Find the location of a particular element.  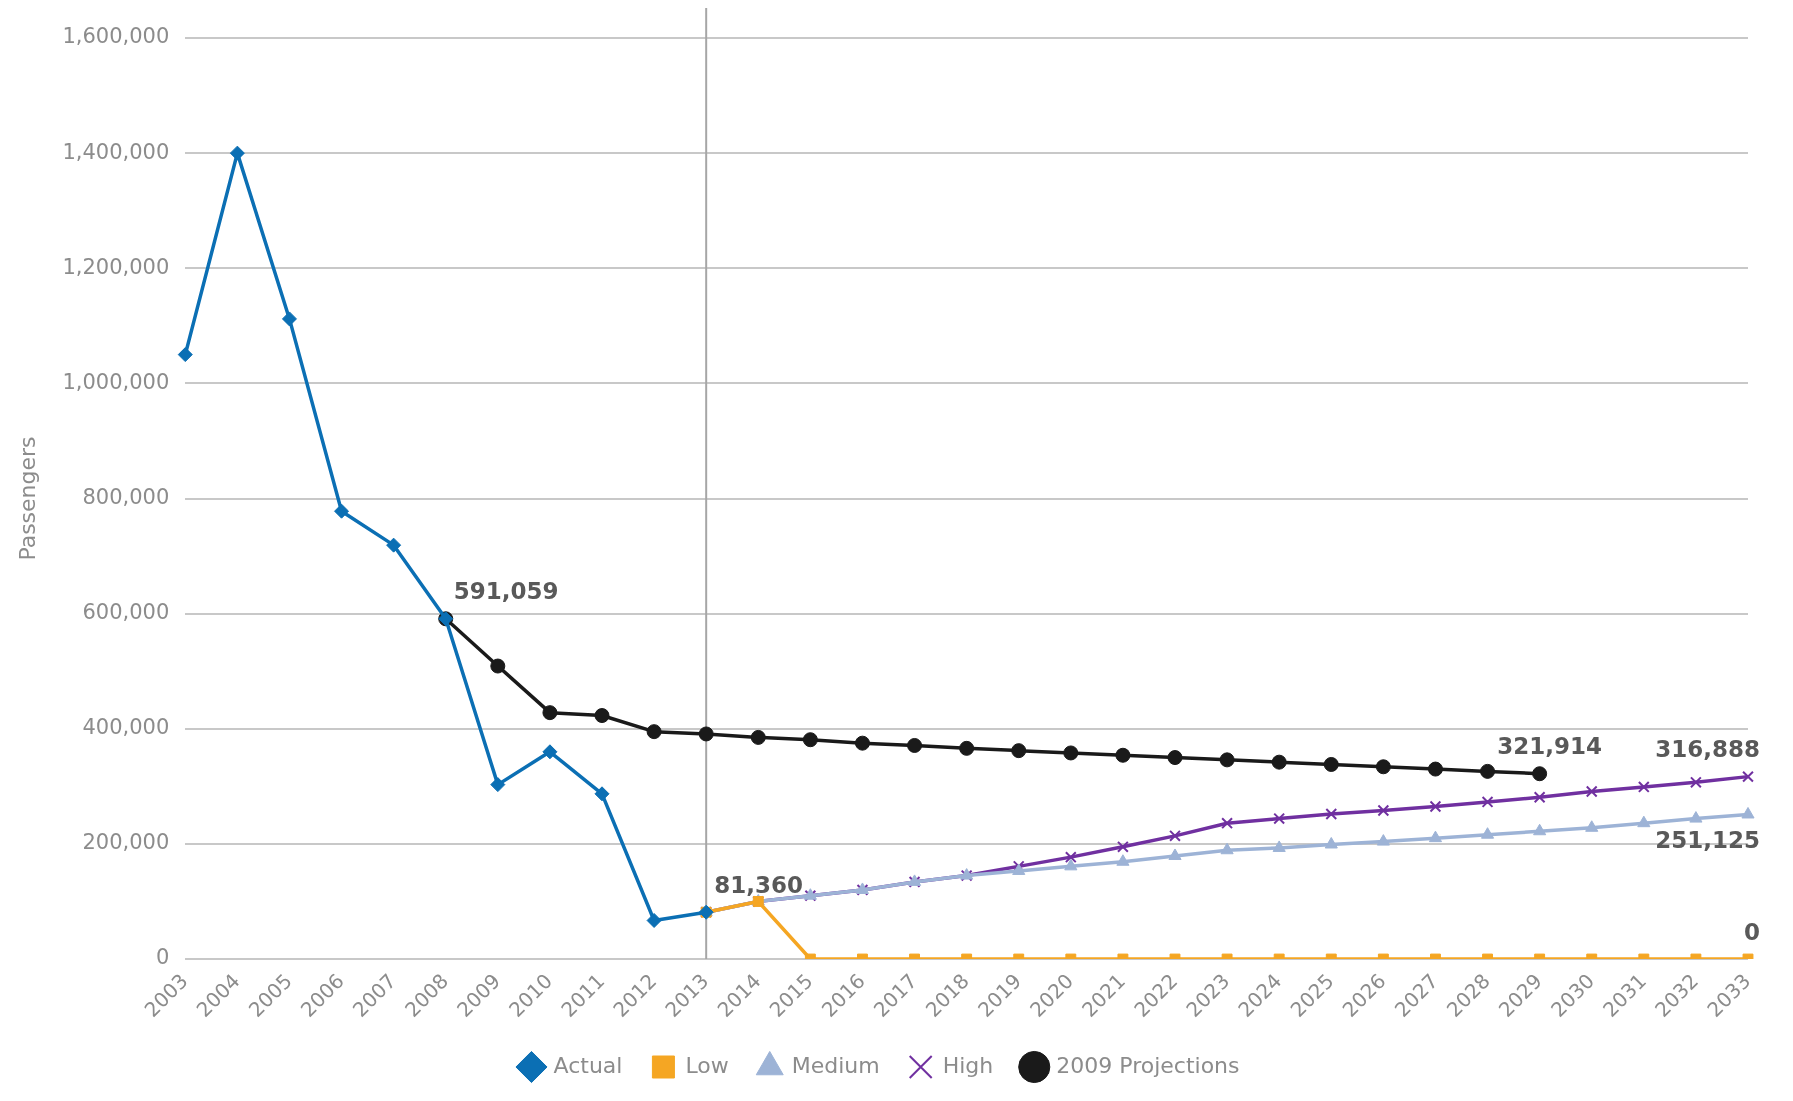

legend-label: 2009 Projections is located at coordinates (1148, 1065).